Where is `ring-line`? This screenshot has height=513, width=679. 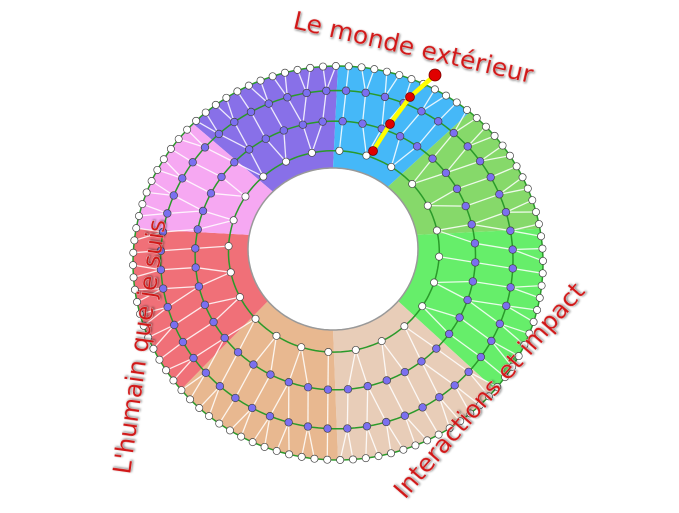 ring-line is located at coordinates (334, 251).